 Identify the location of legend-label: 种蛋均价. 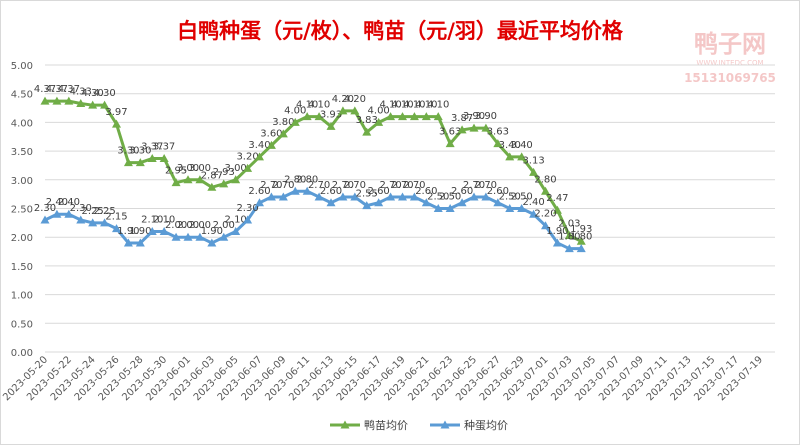
(486, 425).